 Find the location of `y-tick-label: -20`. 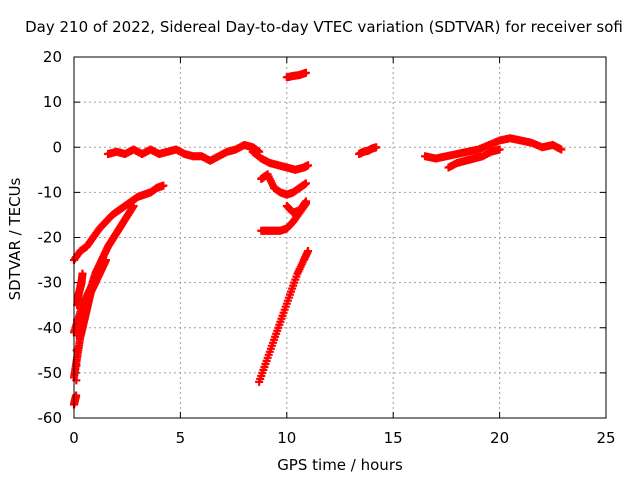

y-tick-label: -20 is located at coordinates (50, 238).